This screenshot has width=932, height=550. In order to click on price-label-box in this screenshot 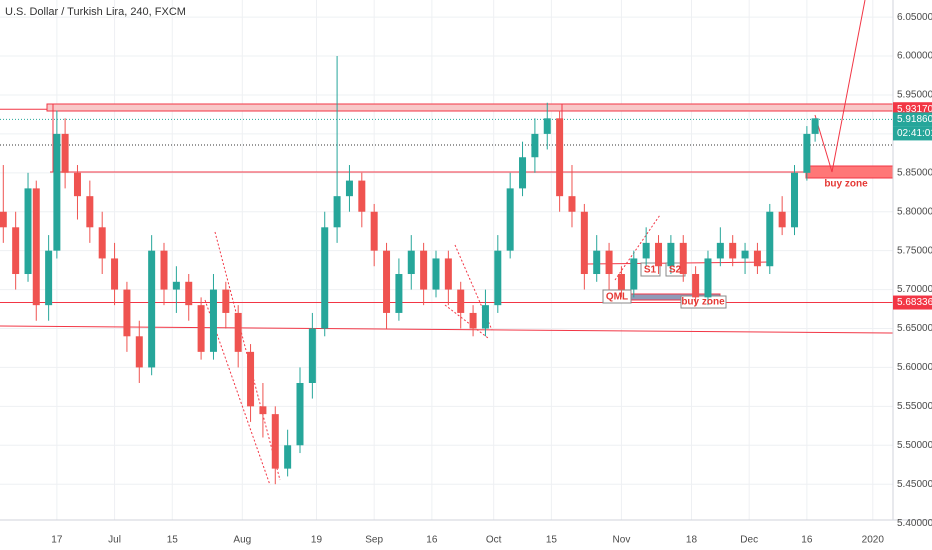, I will do `click(912, 119)`.